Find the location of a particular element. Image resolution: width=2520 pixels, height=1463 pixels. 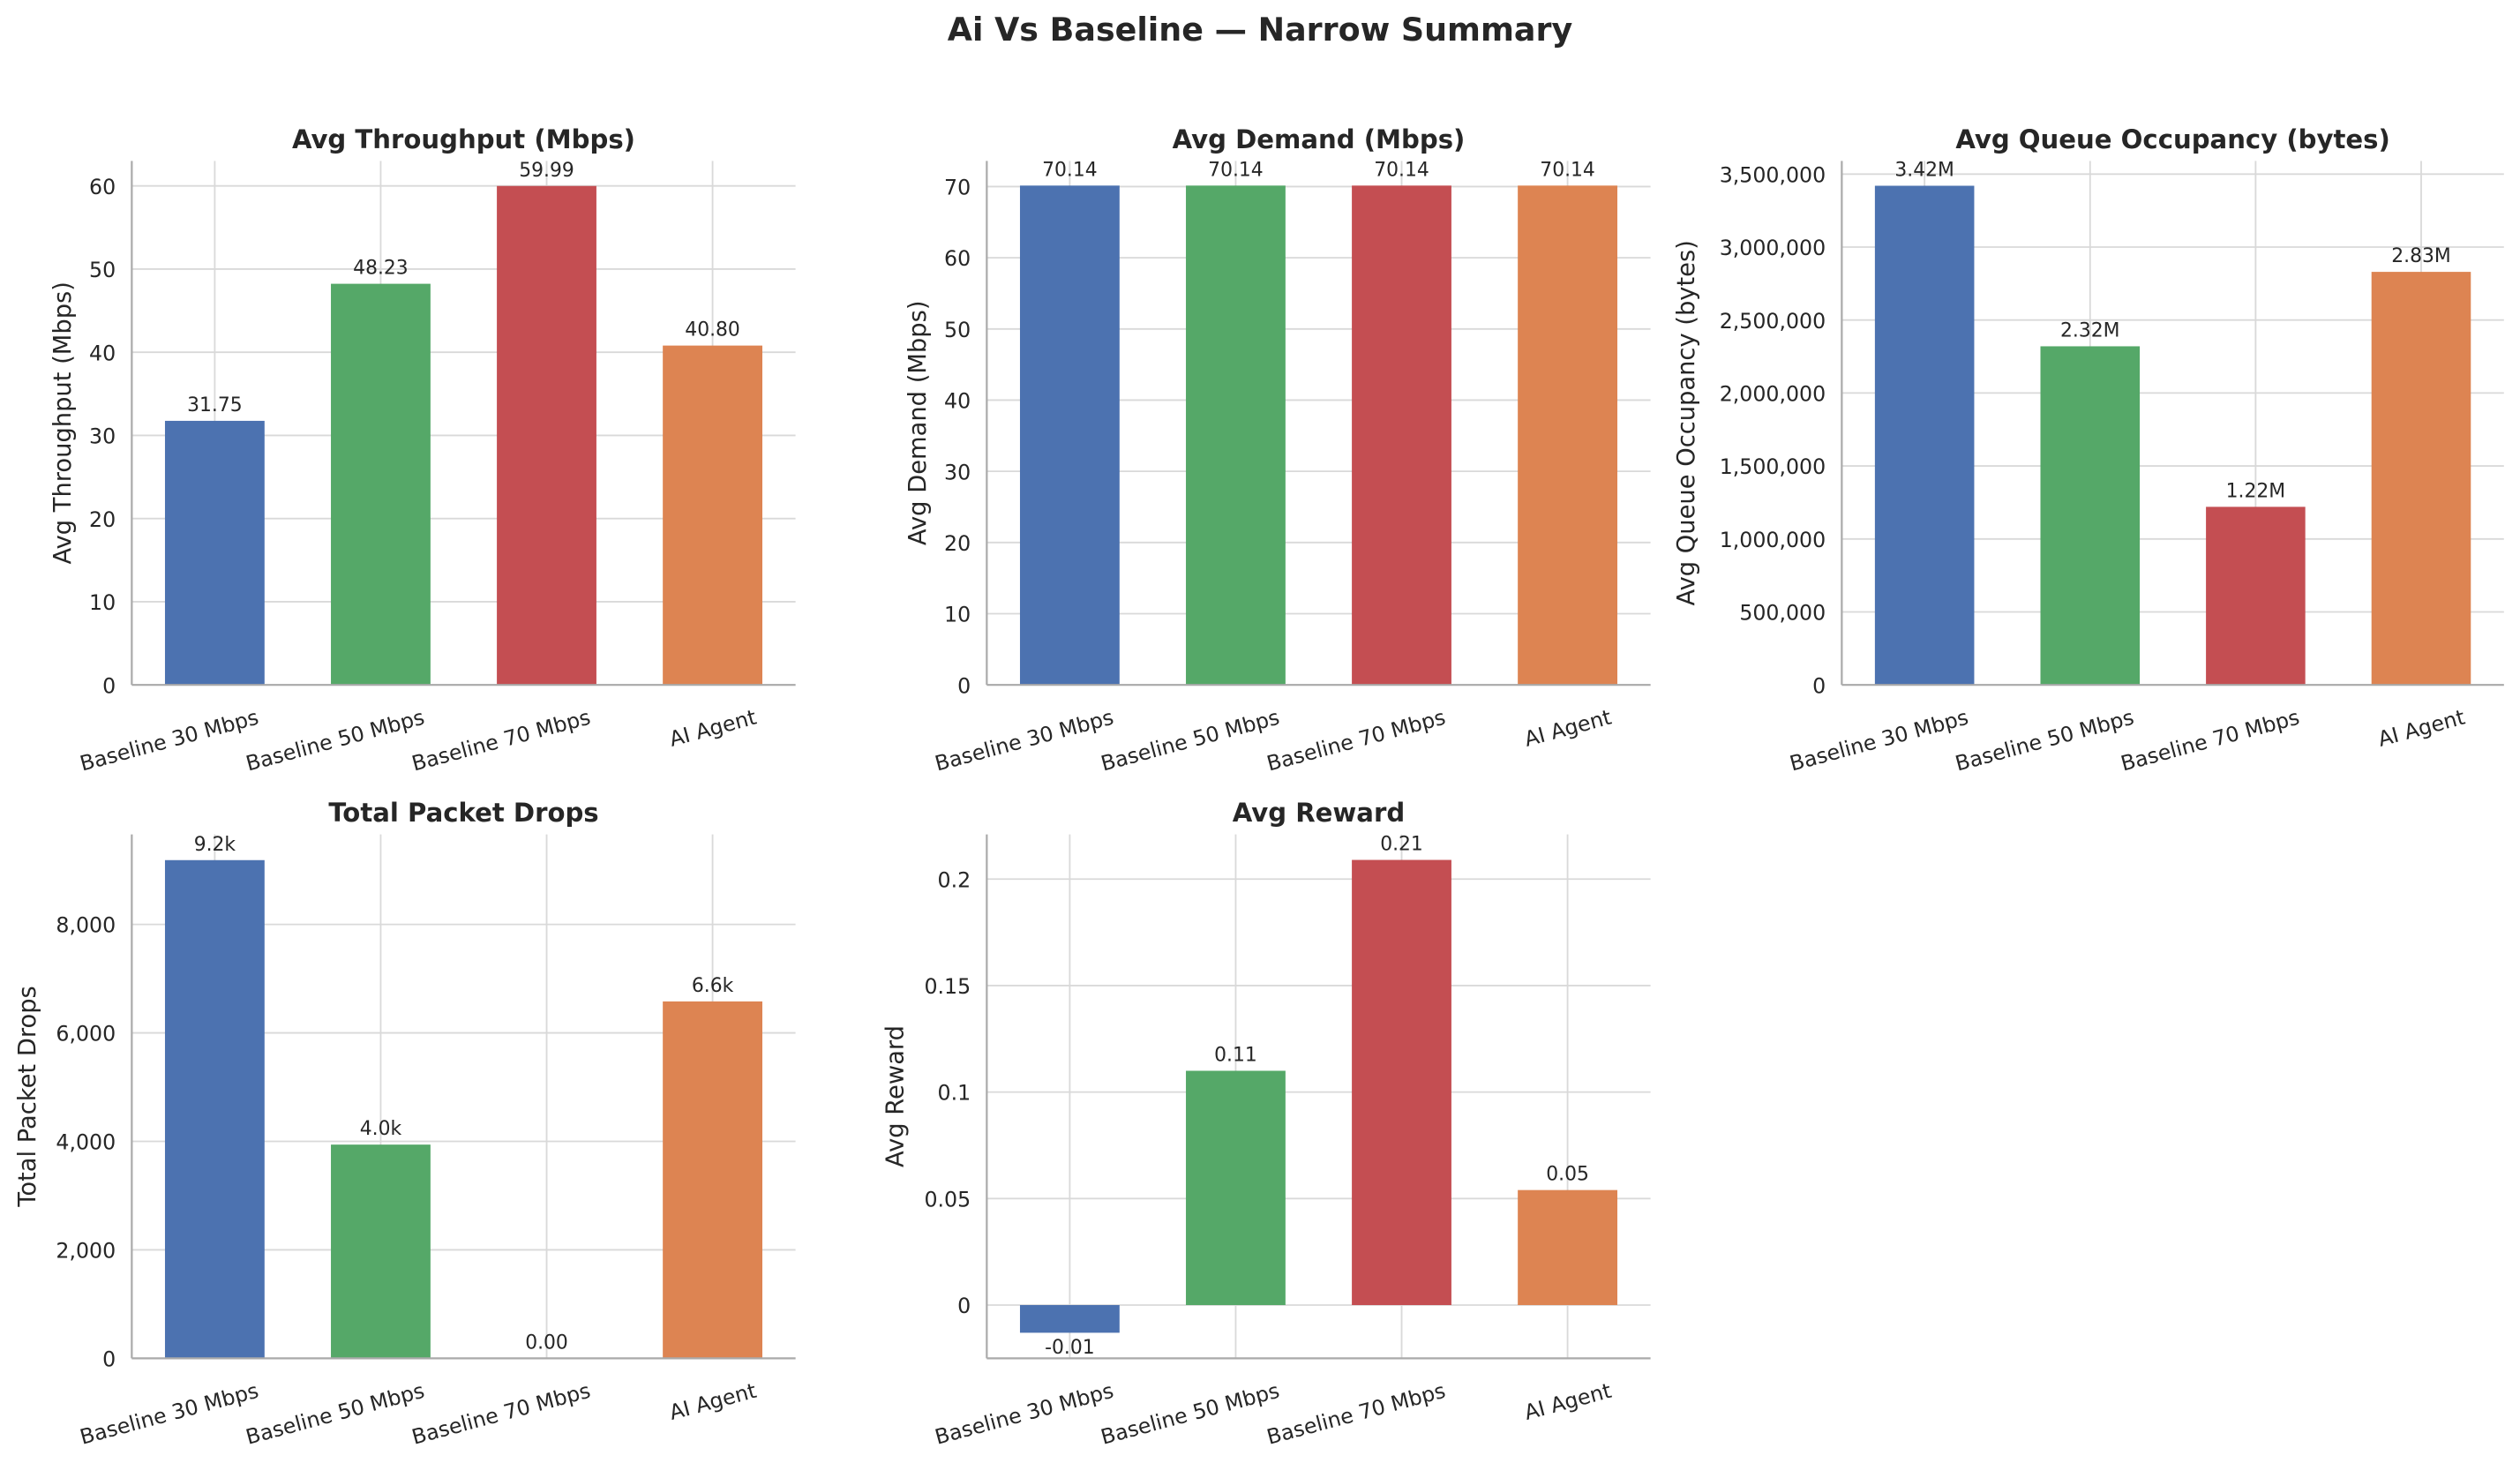

value-label: 0.00 is located at coordinates (546, 1343).